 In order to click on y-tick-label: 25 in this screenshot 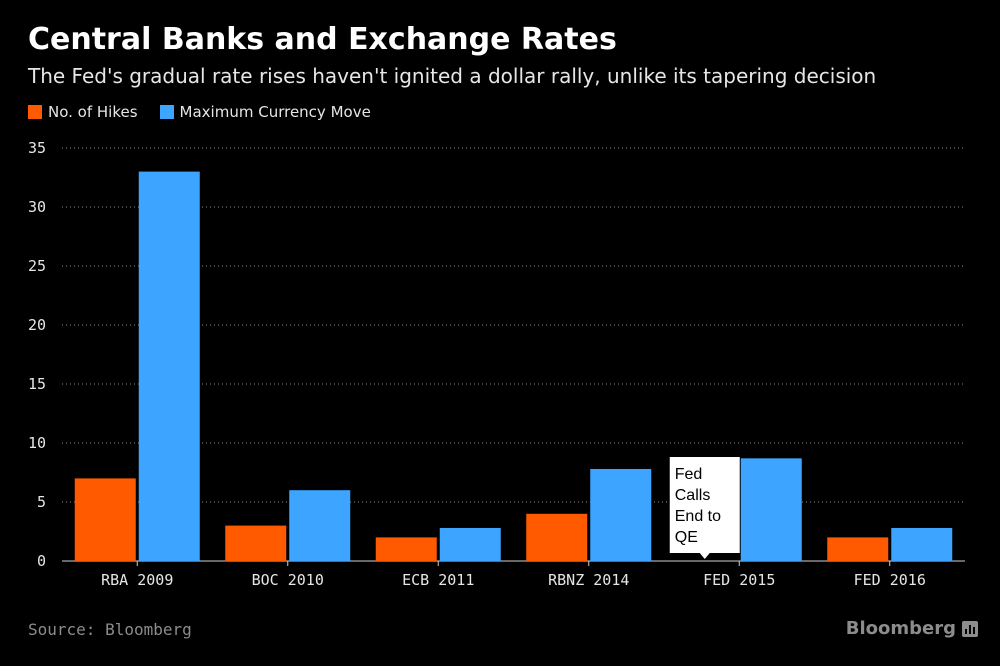, I will do `click(37, 266)`.